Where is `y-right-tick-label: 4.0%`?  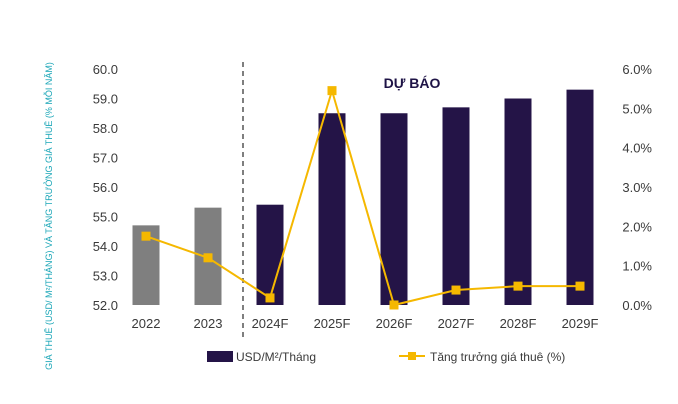 y-right-tick-label: 4.0% is located at coordinates (637, 148).